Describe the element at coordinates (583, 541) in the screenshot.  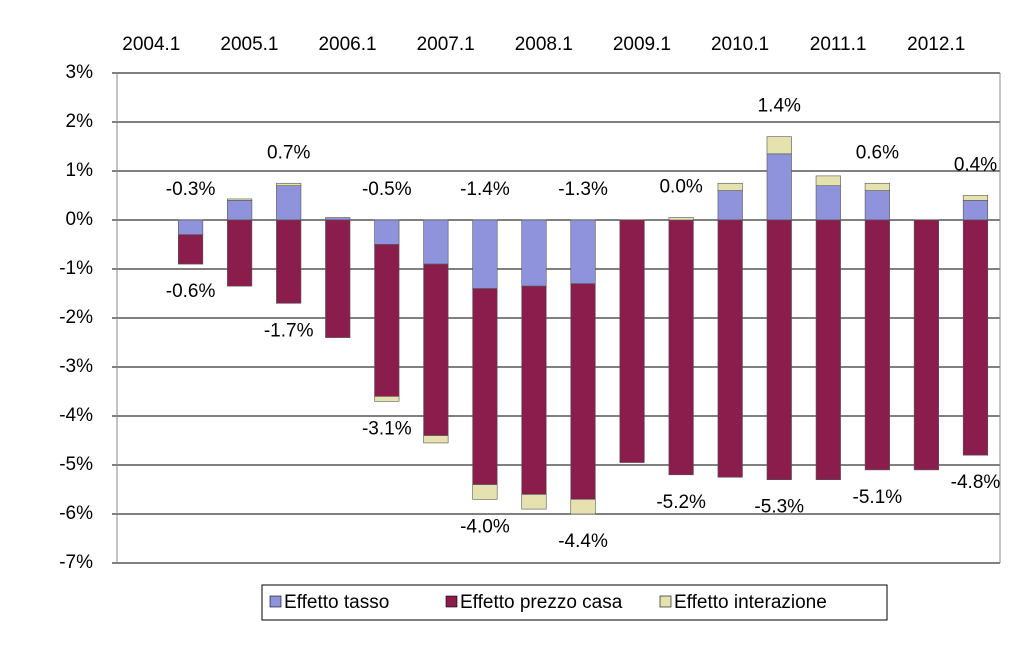
I see `value-label: -4.4%` at that location.